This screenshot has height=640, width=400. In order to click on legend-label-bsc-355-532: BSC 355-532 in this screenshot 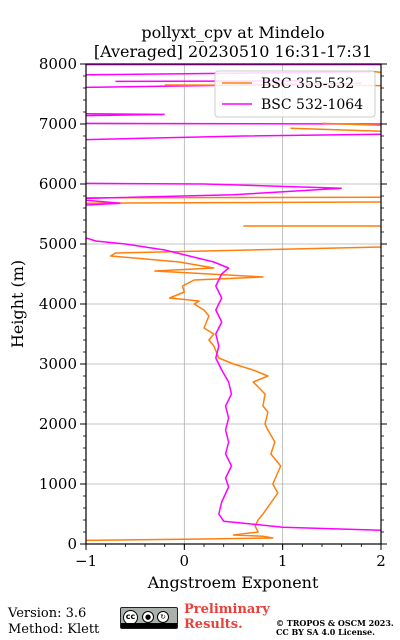, I will do `click(307, 84)`.